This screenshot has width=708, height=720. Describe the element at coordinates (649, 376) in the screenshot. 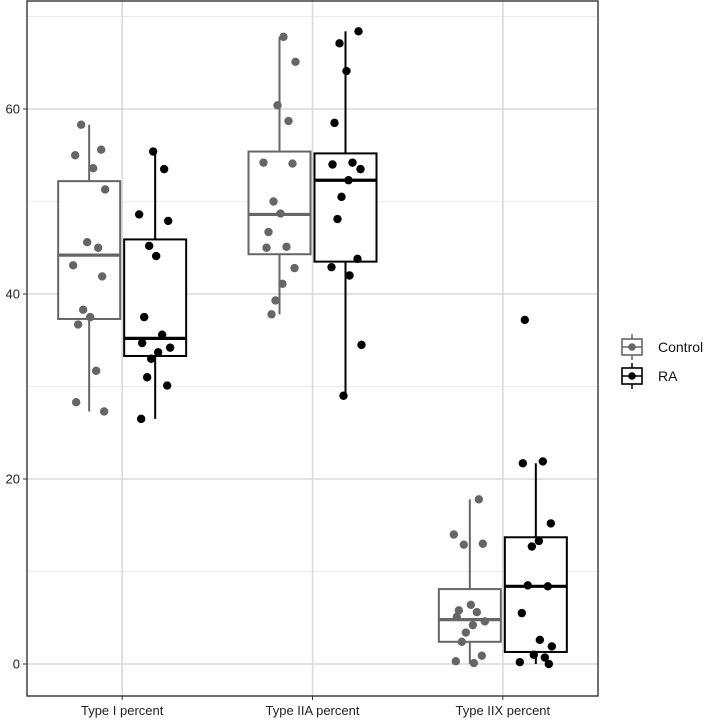

I see `legend-item-ra: RA` at that location.